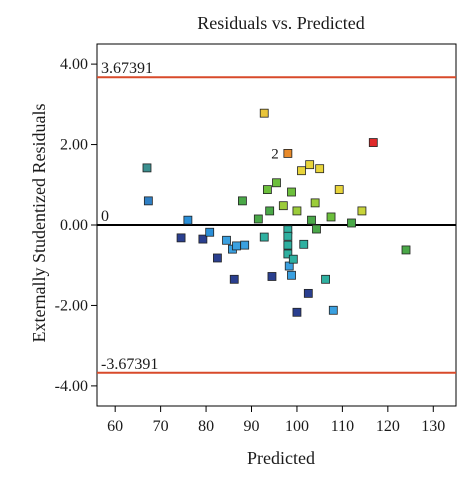 The image size is (474, 481). Describe the element at coordinates (388, 426) in the screenshot. I see `x-tick-label: 120` at that location.